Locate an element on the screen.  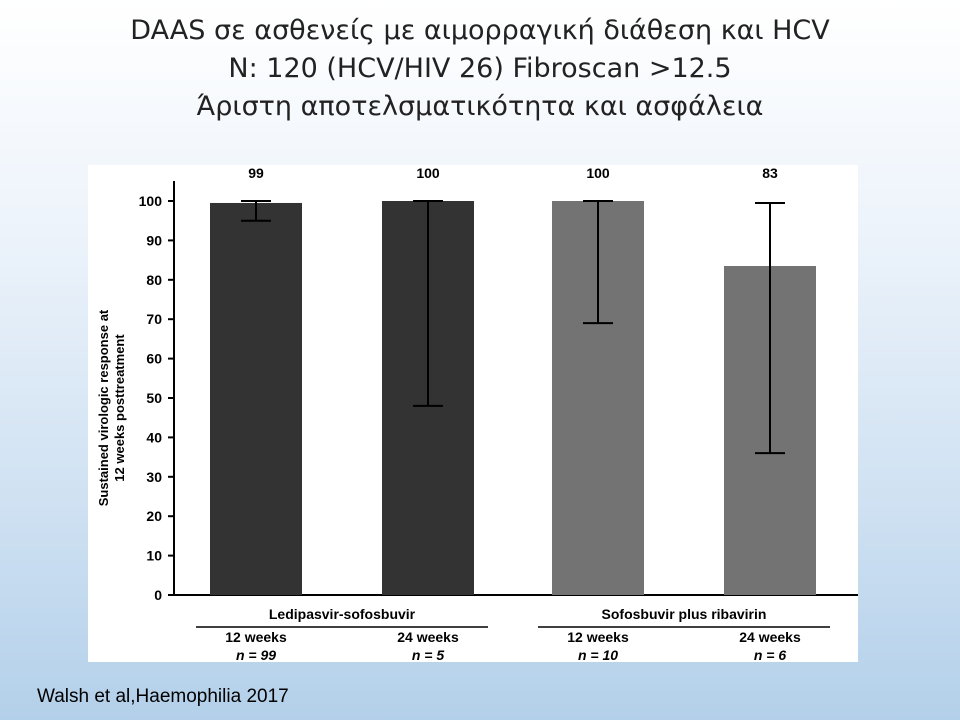
group-label: Ledipasvir-sofosbuvir is located at coordinates (342, 614).